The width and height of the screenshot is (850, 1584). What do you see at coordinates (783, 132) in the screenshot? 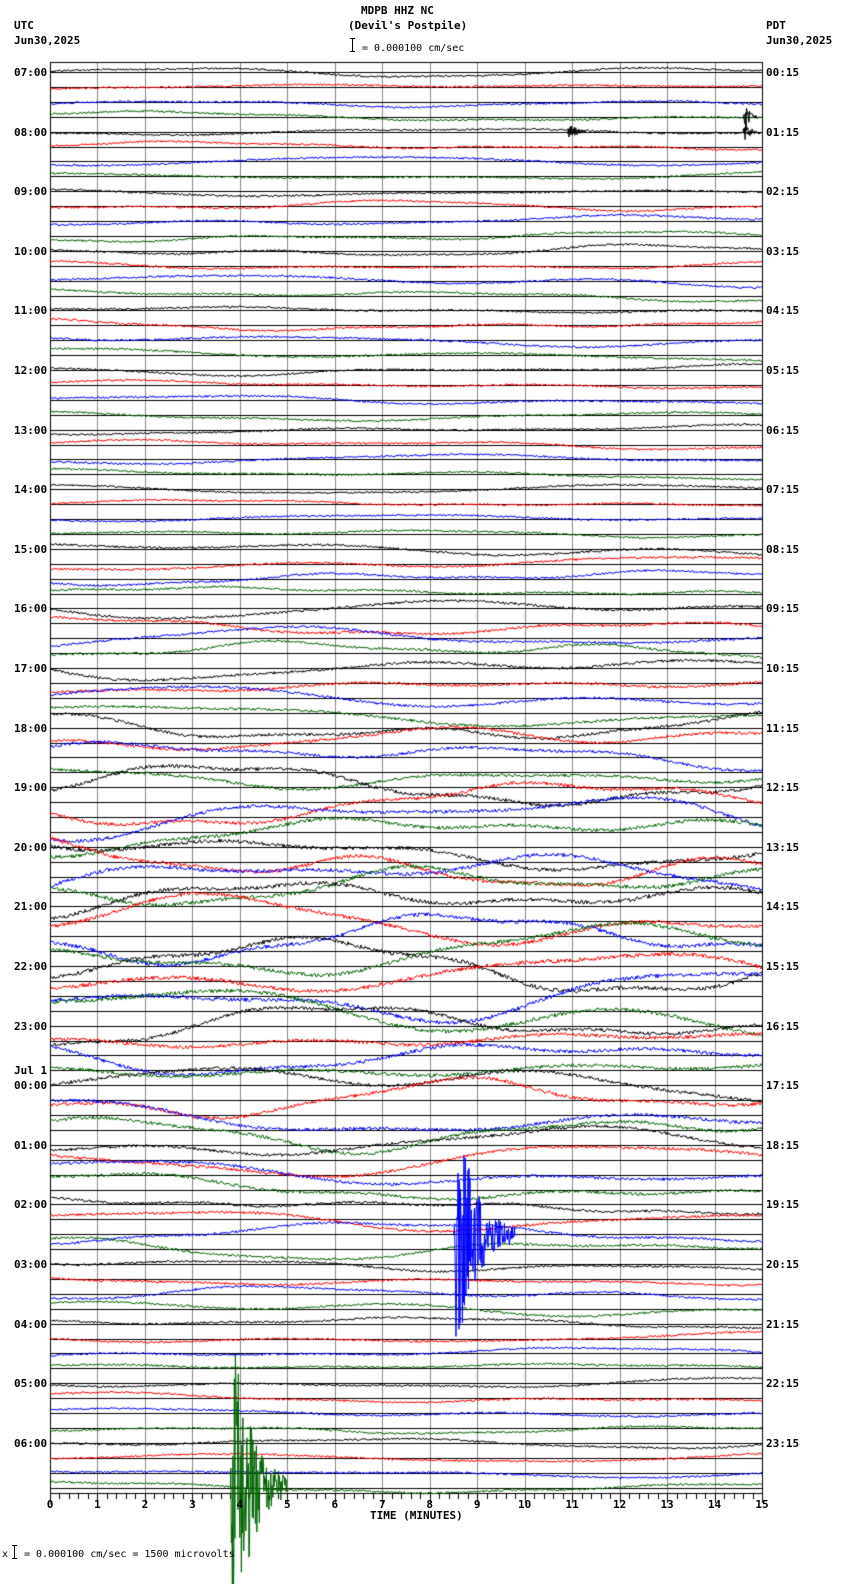
I see `pdt-hour-label: 01:15` at bounding box center [783, 132].